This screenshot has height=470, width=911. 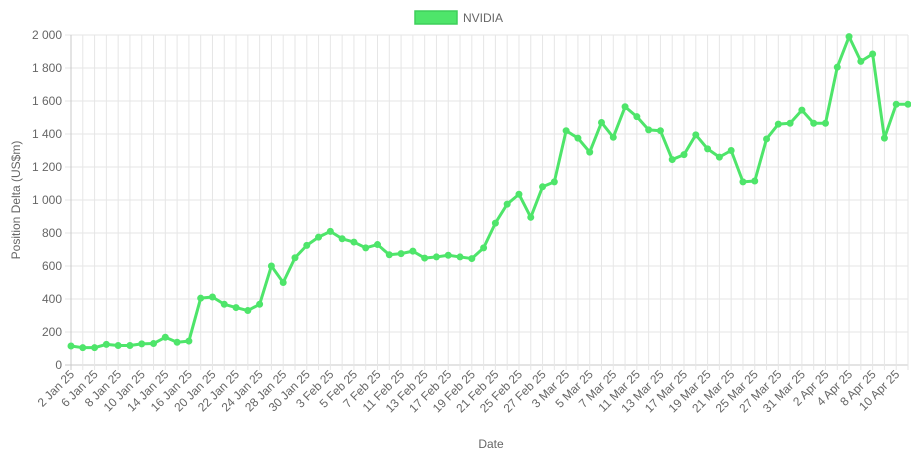 What do you see at coordinates (47, 35) in the screenshot?
I see `y-tick-label: 2 000` at bounding box center [47, 35].